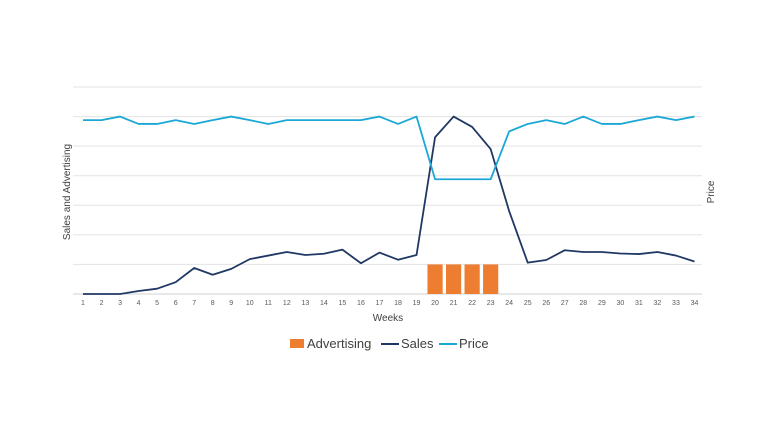  What do you see at coordinates (268, 303) in the screenshot?
I see `x-tick-label: 11` at bounding box center [268, 303].